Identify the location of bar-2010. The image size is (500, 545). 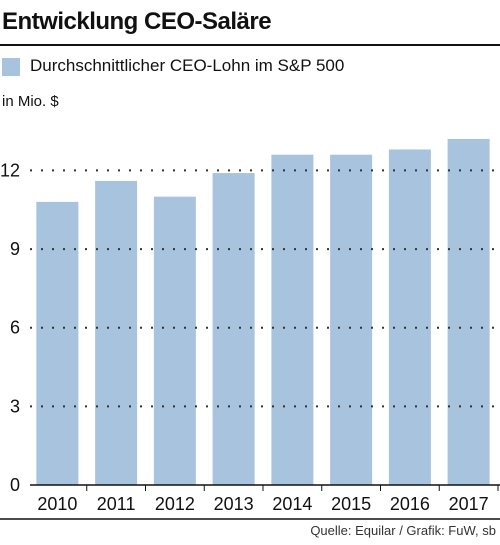
(57, 343).